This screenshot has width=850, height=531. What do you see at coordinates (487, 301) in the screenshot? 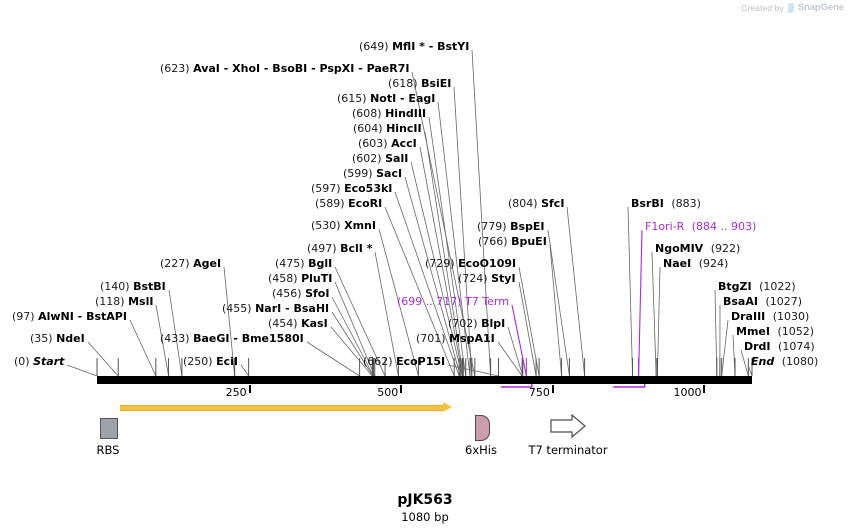
I see `site-name: T7 Term` at bounding box center [487, 301].